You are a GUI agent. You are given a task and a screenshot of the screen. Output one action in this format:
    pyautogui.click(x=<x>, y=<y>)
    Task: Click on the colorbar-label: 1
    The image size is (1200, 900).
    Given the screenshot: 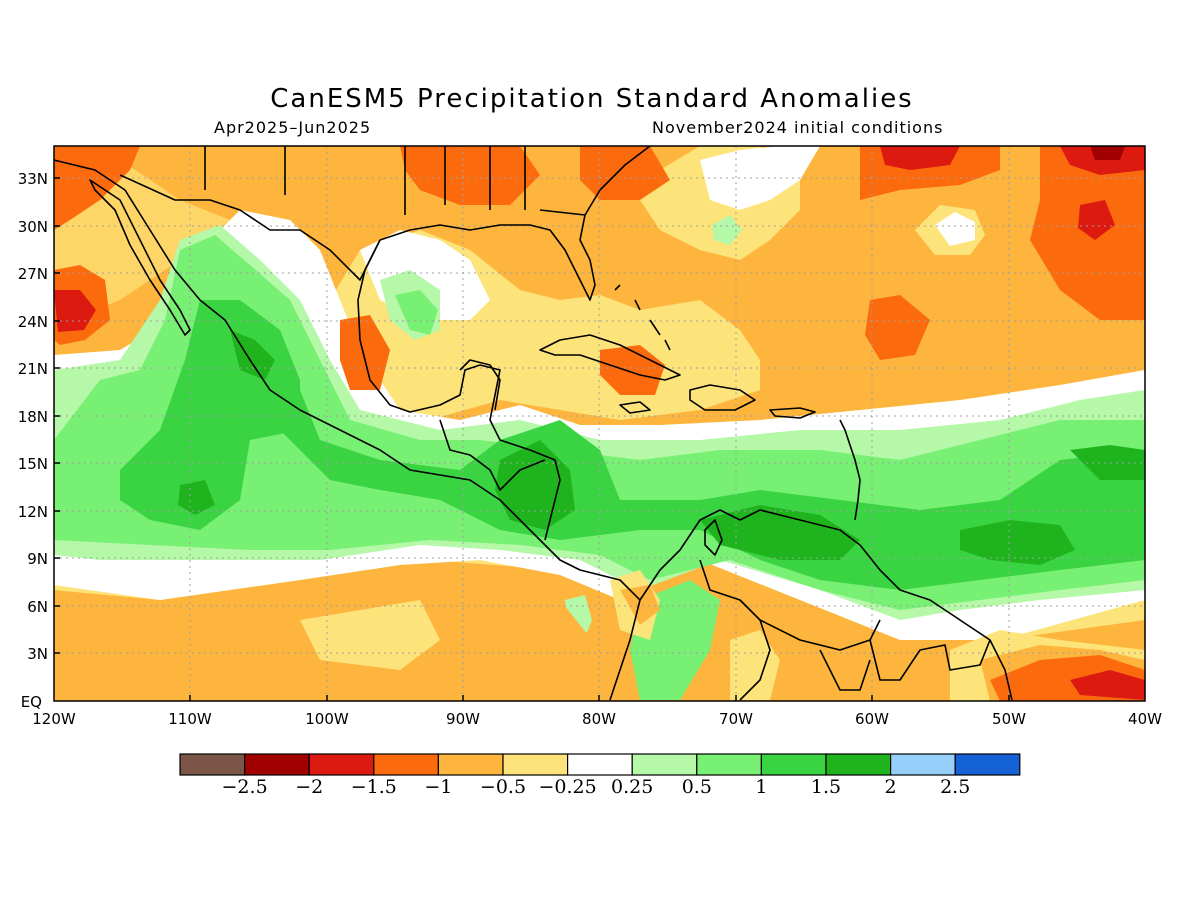 What is the action you would take?
    pyautogui.click(x=761, y=787)
    